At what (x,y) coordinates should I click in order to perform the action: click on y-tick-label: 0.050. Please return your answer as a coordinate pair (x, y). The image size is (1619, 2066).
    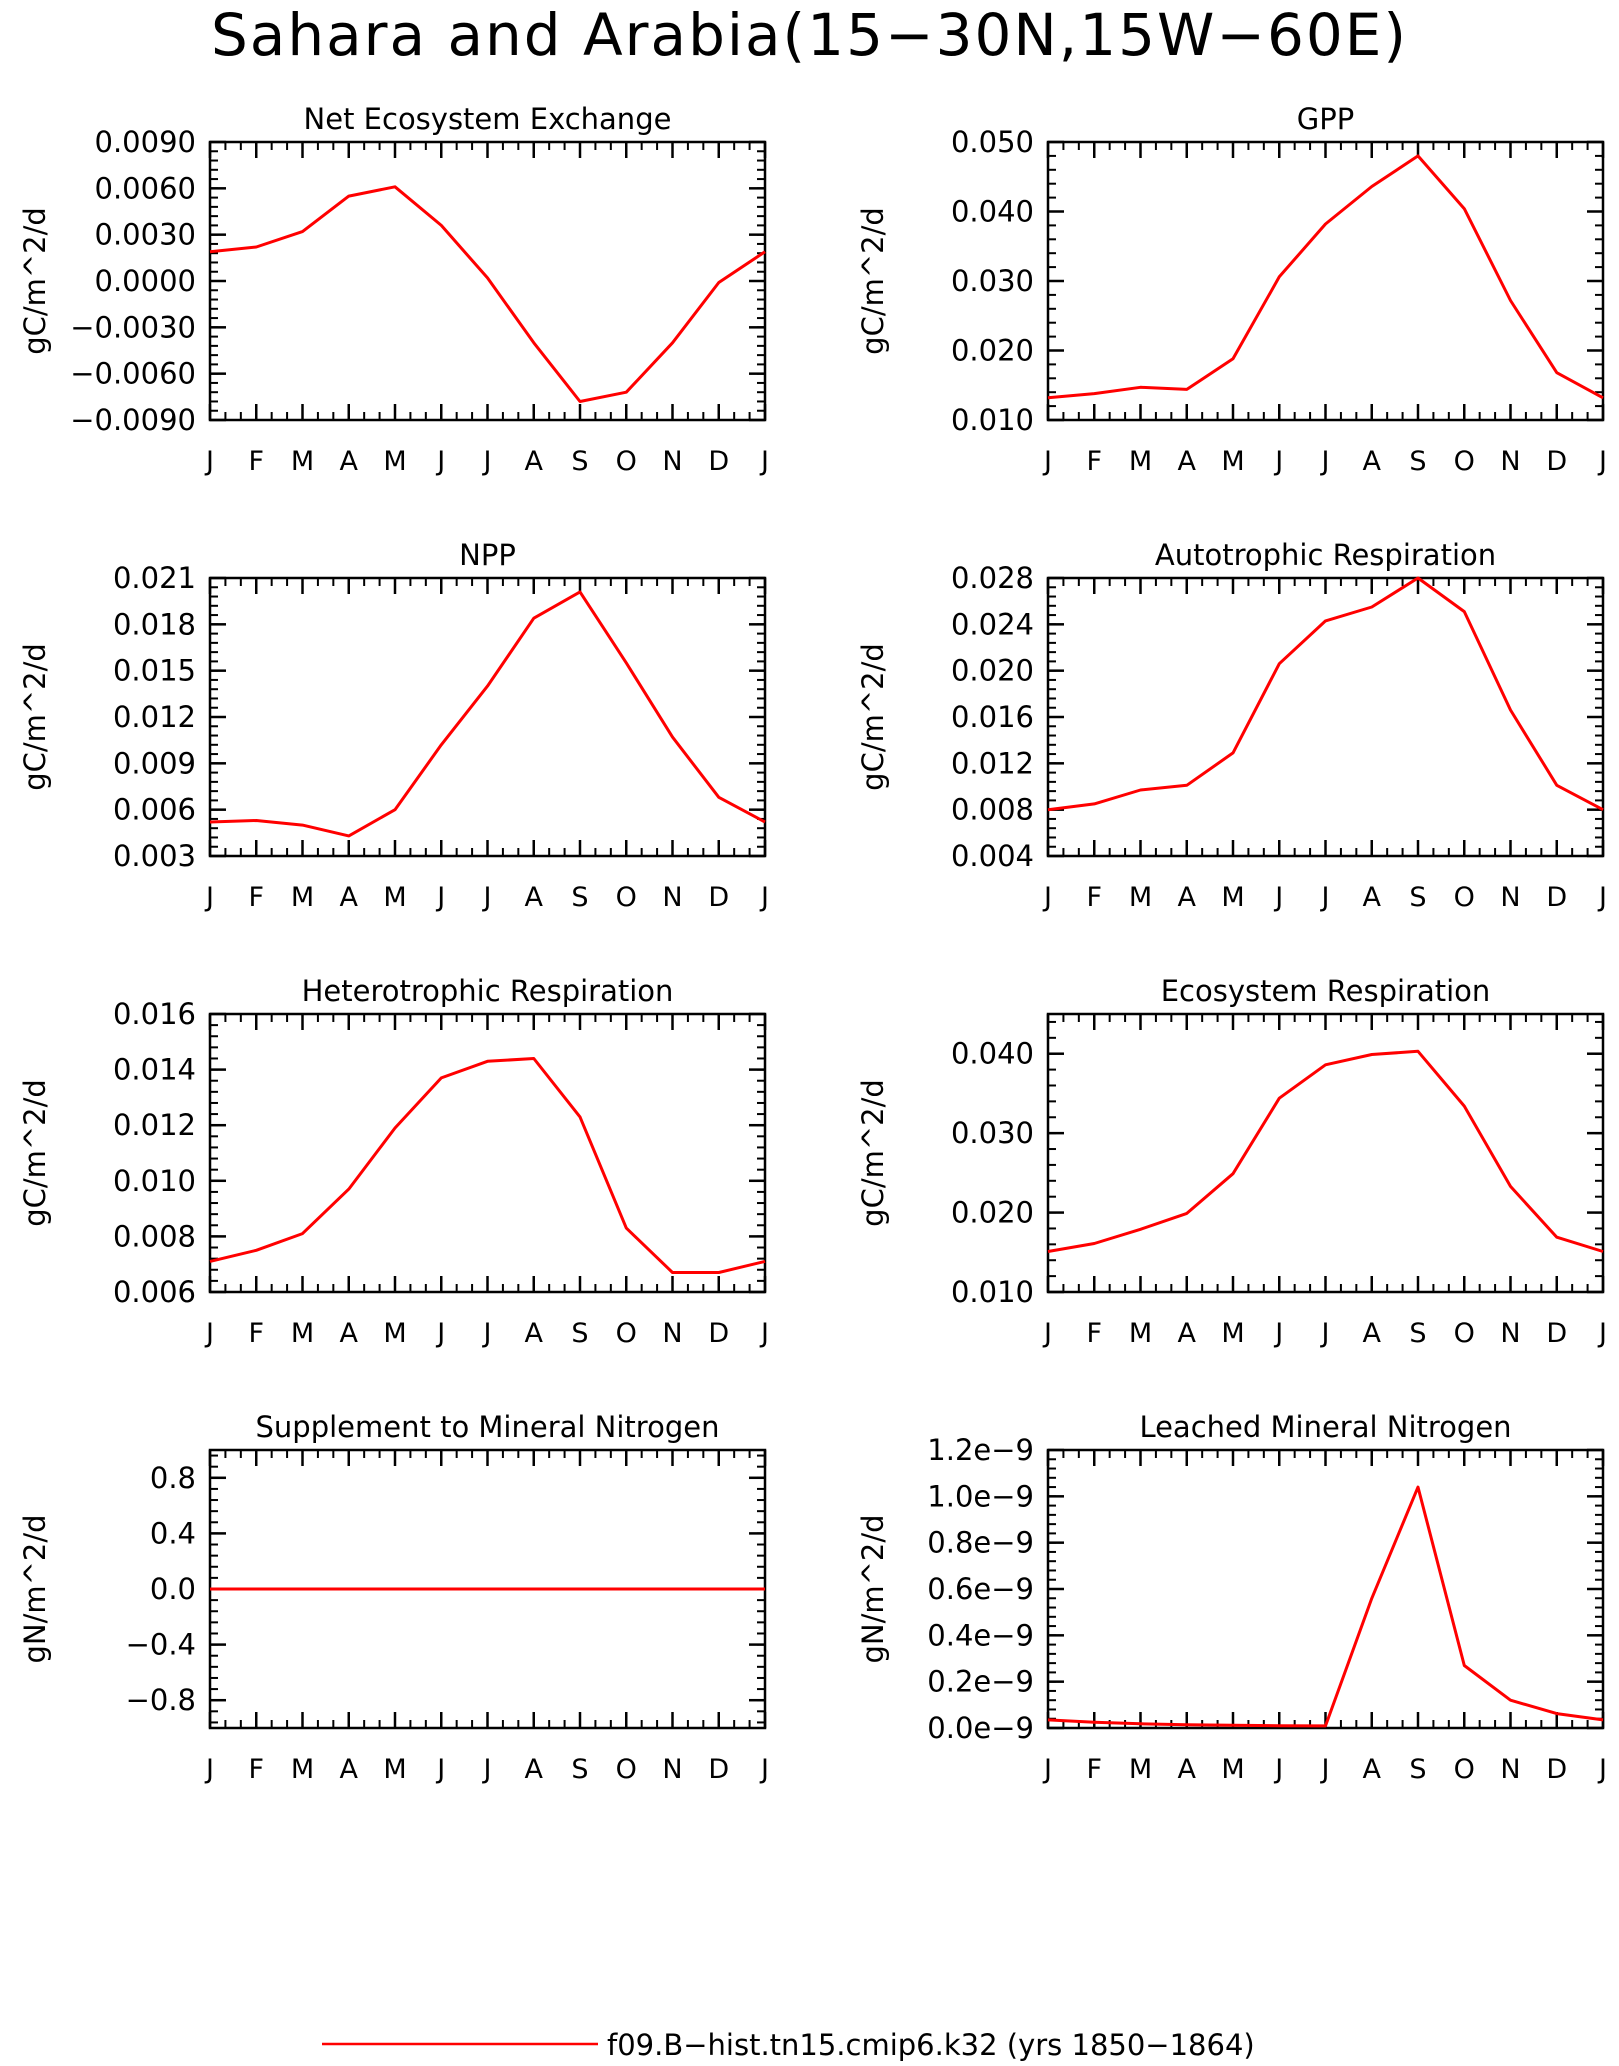
    Looking at the image, I should click on (992, 142).